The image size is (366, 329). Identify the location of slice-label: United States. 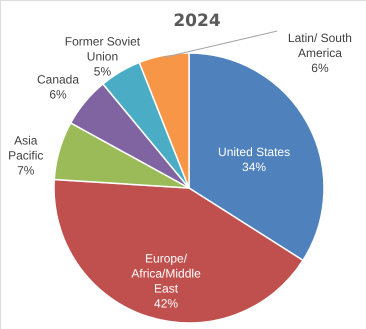
(254, 152).